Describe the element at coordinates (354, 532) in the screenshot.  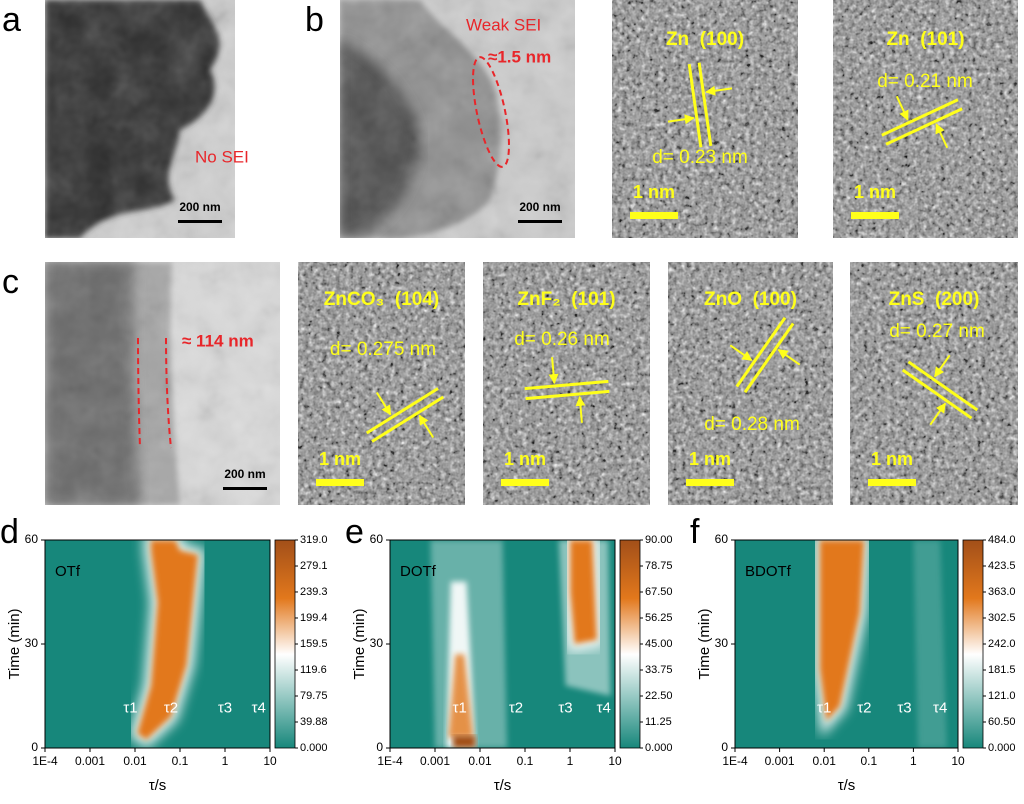
I see `panel-label: e` at that location.